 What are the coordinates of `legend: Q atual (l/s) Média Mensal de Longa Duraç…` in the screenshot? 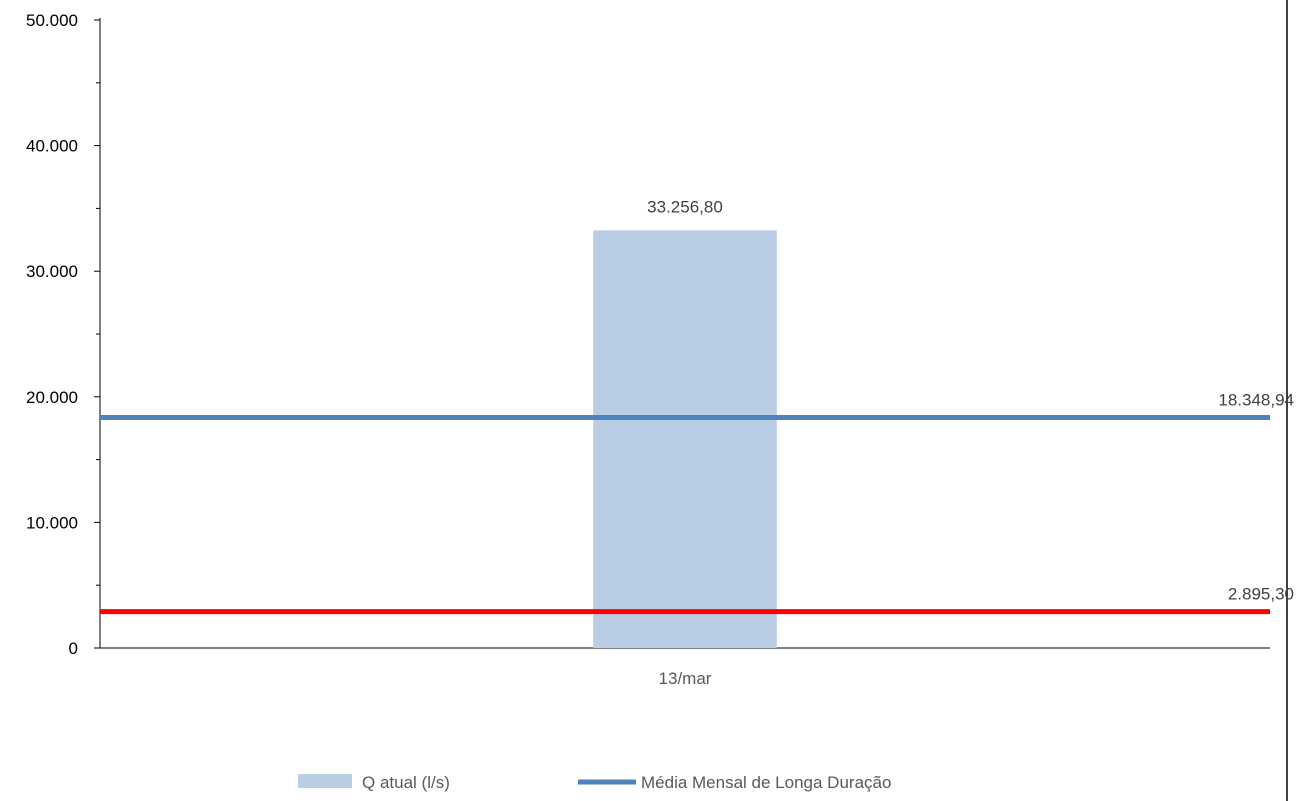 It's located at (594, 782).